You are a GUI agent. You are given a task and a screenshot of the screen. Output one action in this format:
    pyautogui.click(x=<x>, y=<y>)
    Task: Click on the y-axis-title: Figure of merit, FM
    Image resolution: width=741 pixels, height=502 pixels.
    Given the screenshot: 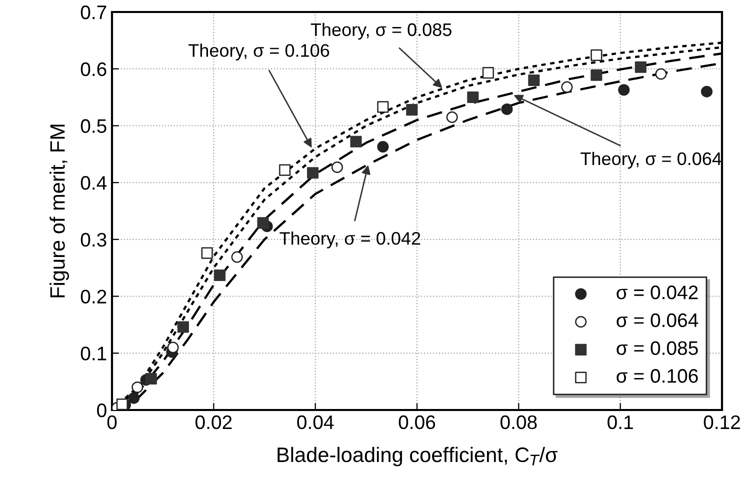 What is the action you would take?
    pyautogui.click(x=59, y=211)
    